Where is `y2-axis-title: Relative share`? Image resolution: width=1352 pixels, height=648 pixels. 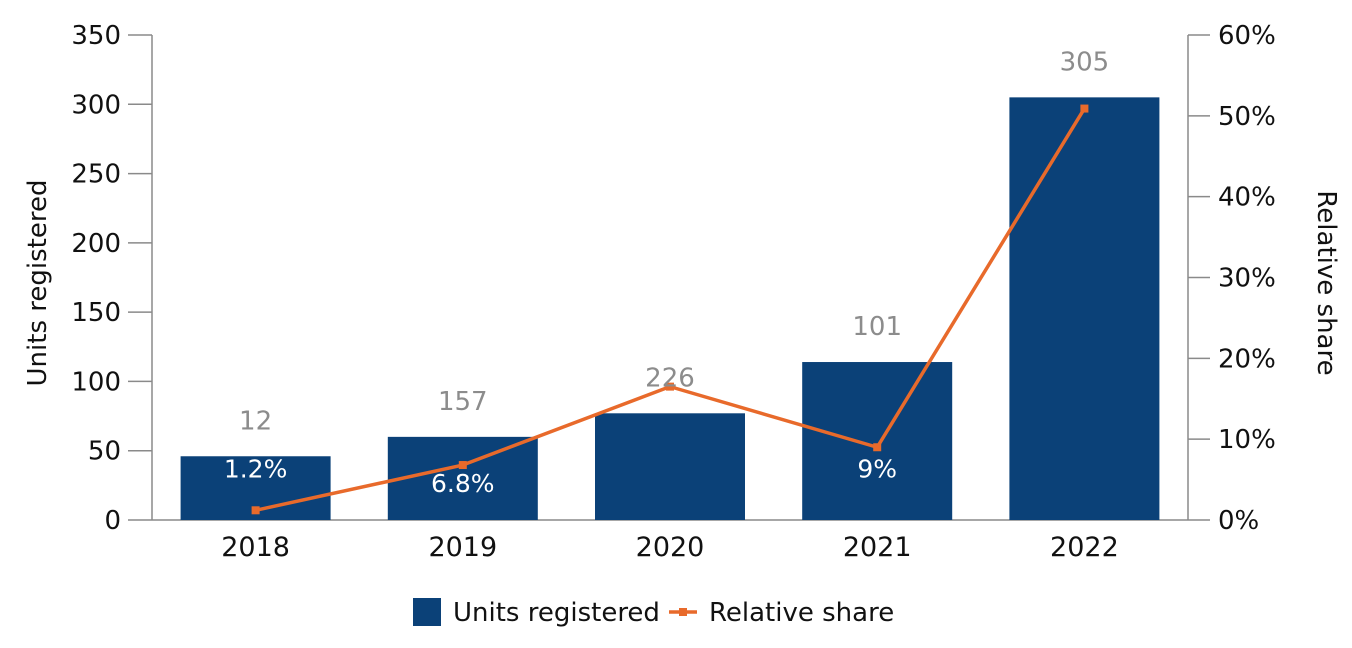
y2-axis-title: Relative share is located at coordinates (1326, 282).